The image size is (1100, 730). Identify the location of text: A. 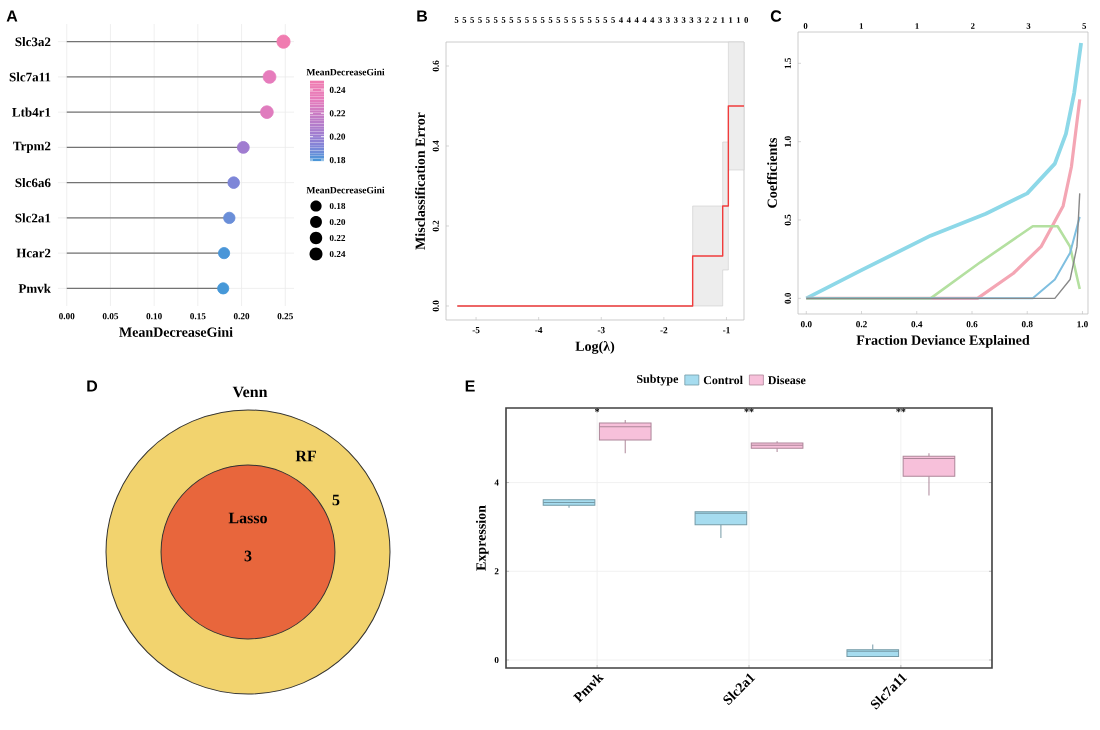
(12, 16).